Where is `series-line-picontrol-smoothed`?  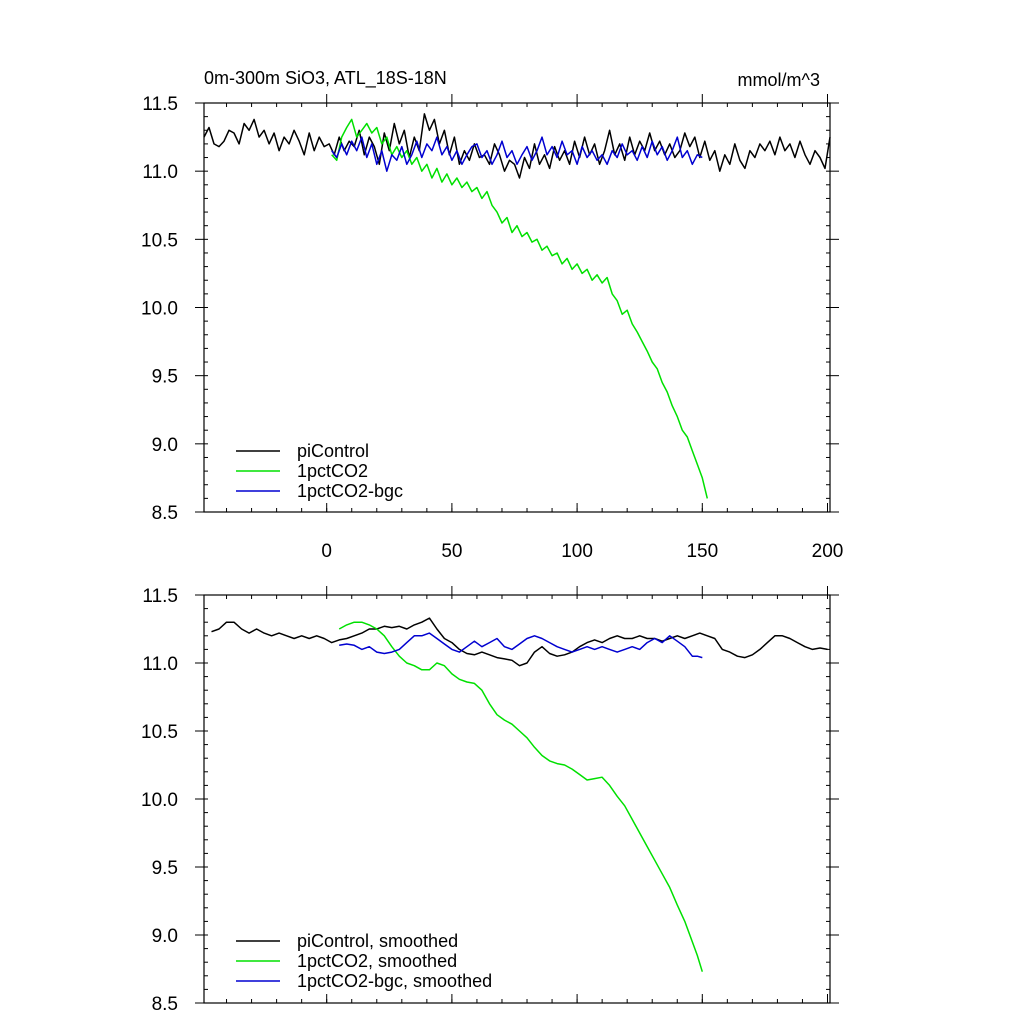 series-line-picontrol-smoothed is located at coordinates (519, 642).